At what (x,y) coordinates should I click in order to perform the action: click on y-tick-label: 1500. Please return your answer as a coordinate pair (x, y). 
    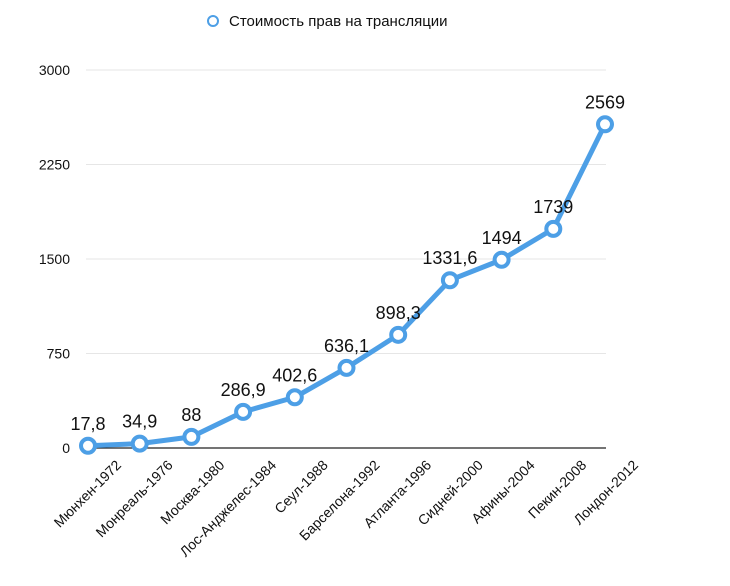
    Looking at the image, I should click on (54, 259).